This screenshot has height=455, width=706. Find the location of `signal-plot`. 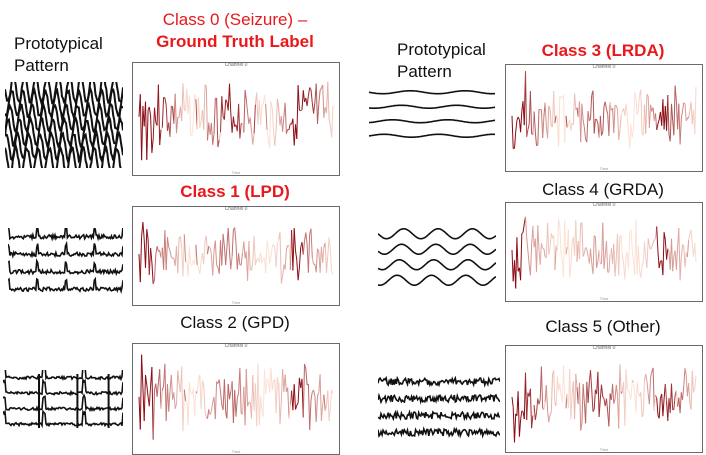

signal-plot is located at coordinates (236, 121).